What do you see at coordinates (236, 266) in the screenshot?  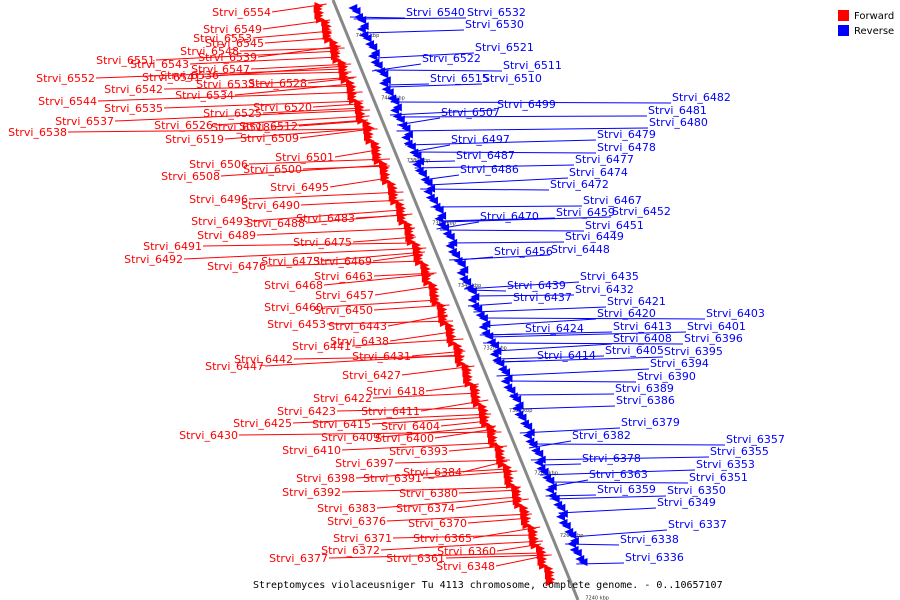 I see `gene-label-strvi-6476: Strvi_6476` at bounding box center [236, 266].